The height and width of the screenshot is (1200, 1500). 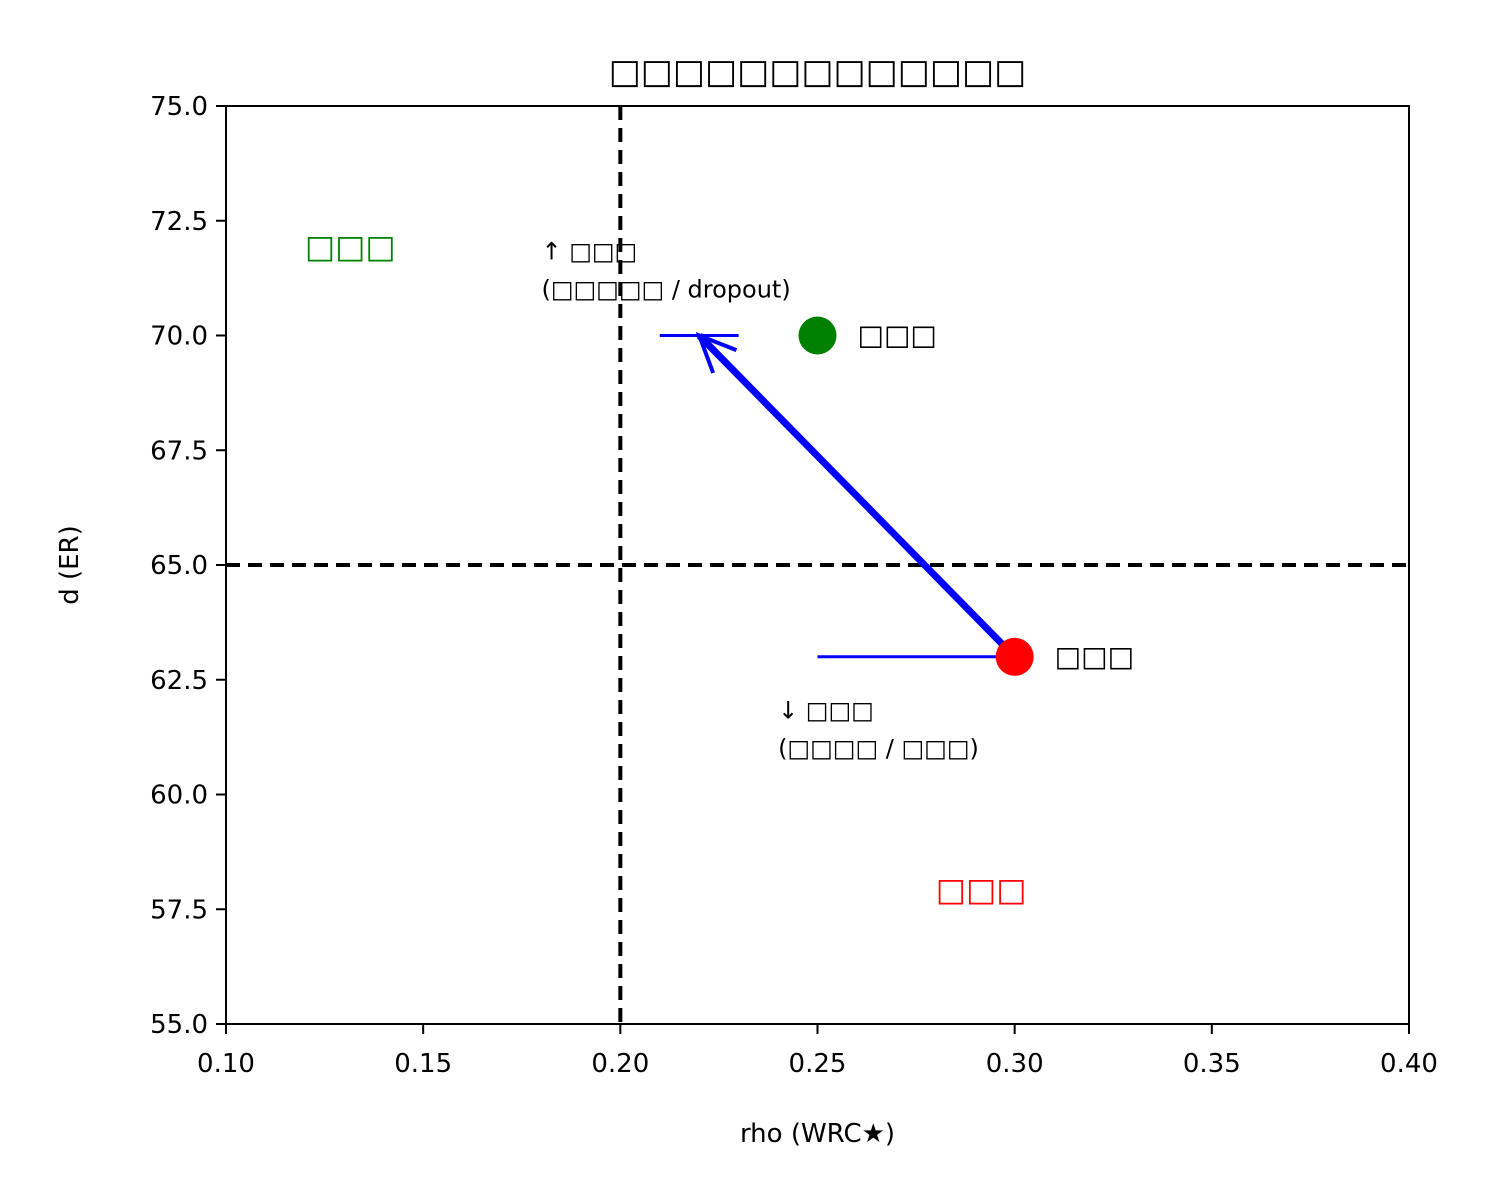 I want to click on data-series: □□□ □□□, so click(x=896, y=496).